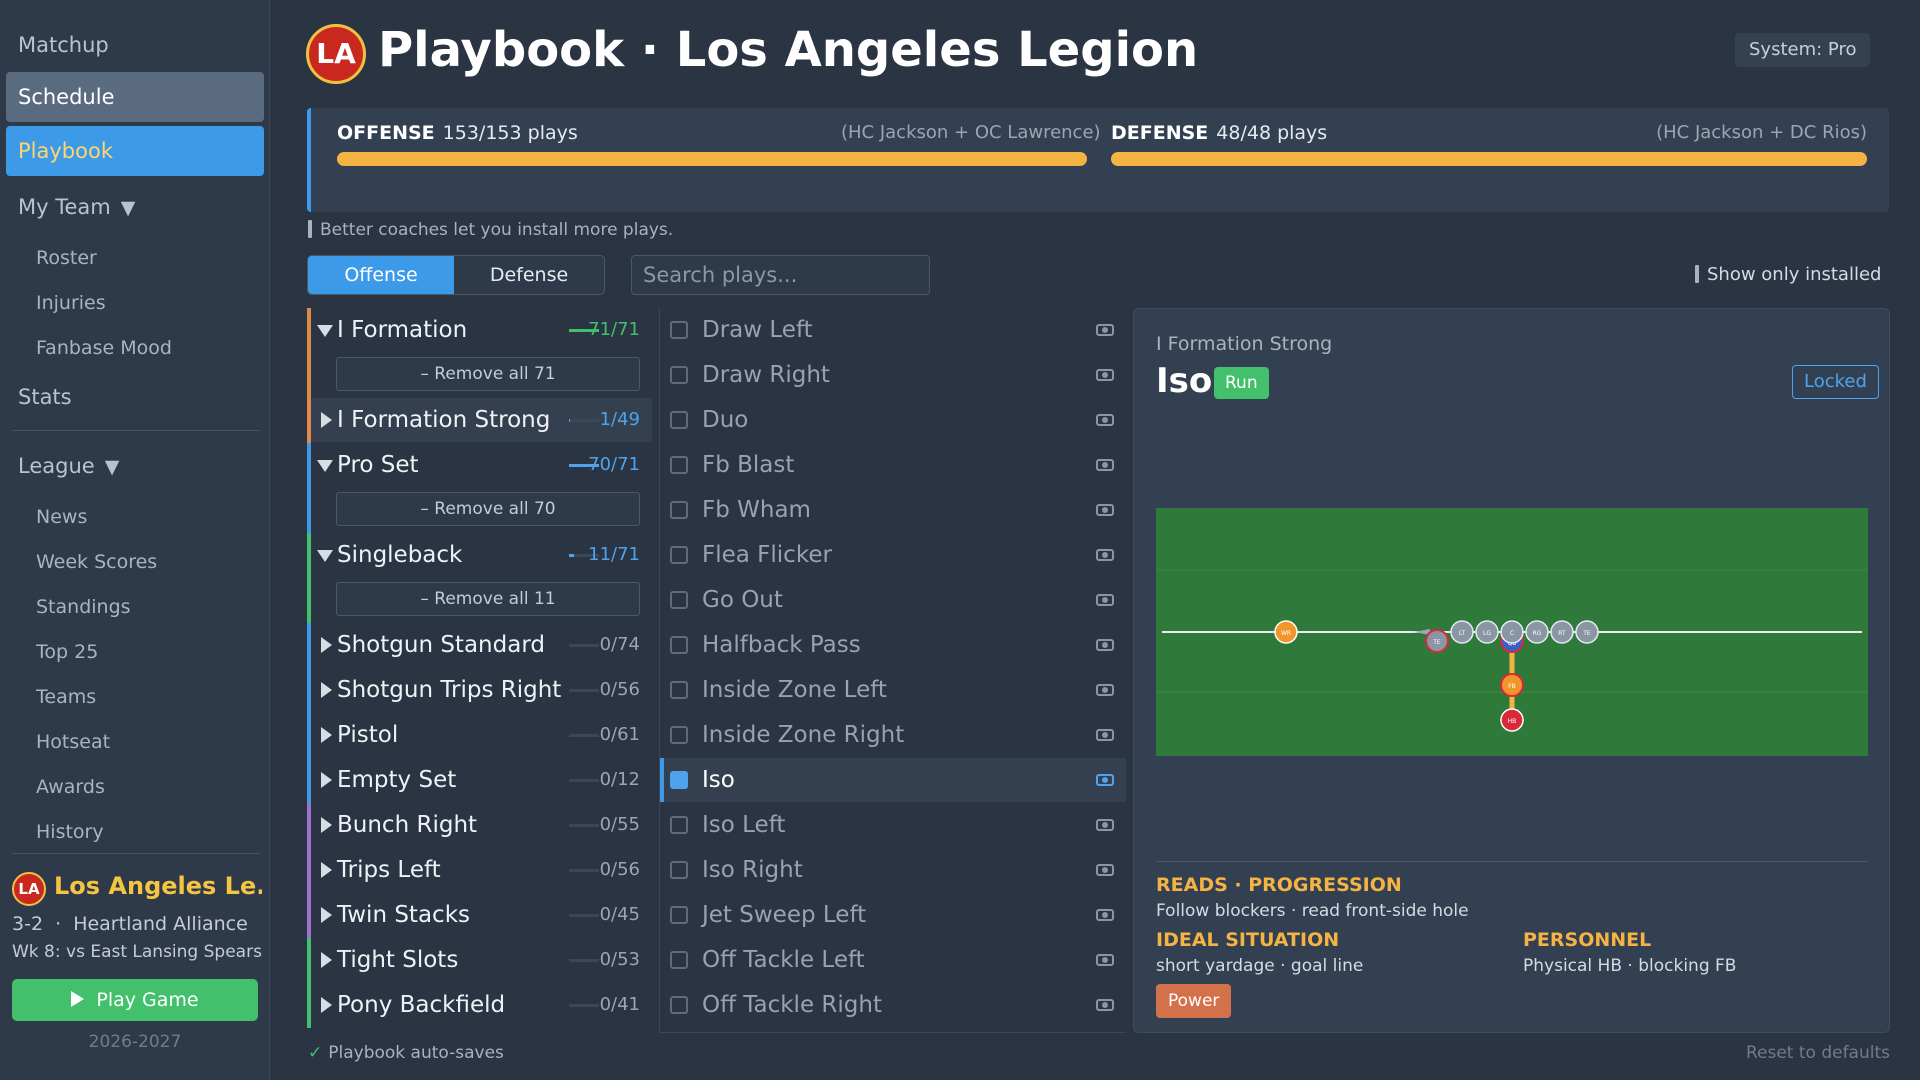 This screenshot has height=1080, width=1920. I want to click on reset-defaults-link: Reset to defaults, so click(1817, 1053).